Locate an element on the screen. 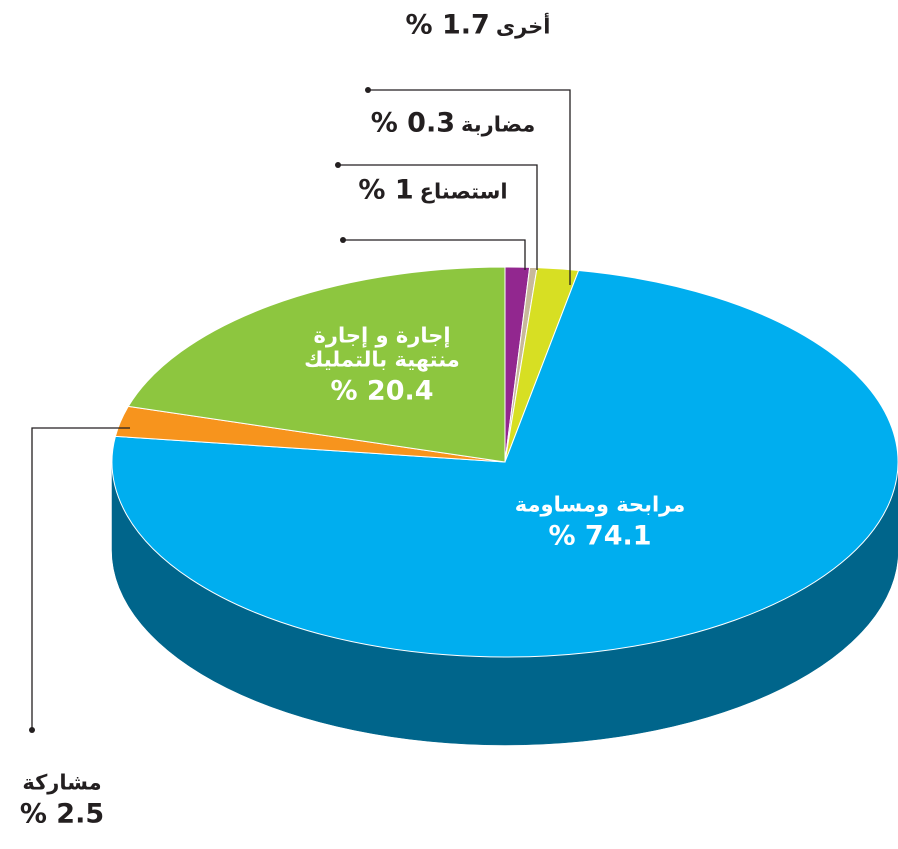  value-label: % 1 is located at coordinates (386, 190).